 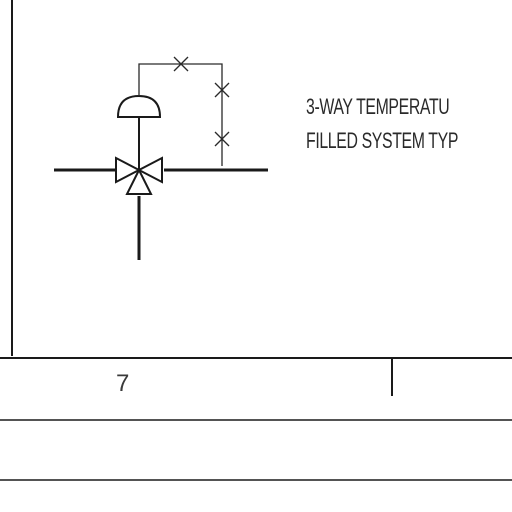 What do you see at coordinates (123, 383) in the screenshot?
I see `title-block-cell-number: 7` at bounding box center [123, 383].